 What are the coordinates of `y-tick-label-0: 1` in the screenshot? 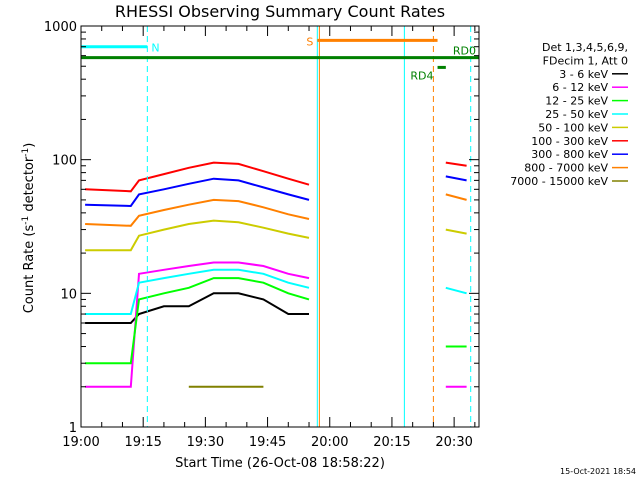 It's located at (73, 428).